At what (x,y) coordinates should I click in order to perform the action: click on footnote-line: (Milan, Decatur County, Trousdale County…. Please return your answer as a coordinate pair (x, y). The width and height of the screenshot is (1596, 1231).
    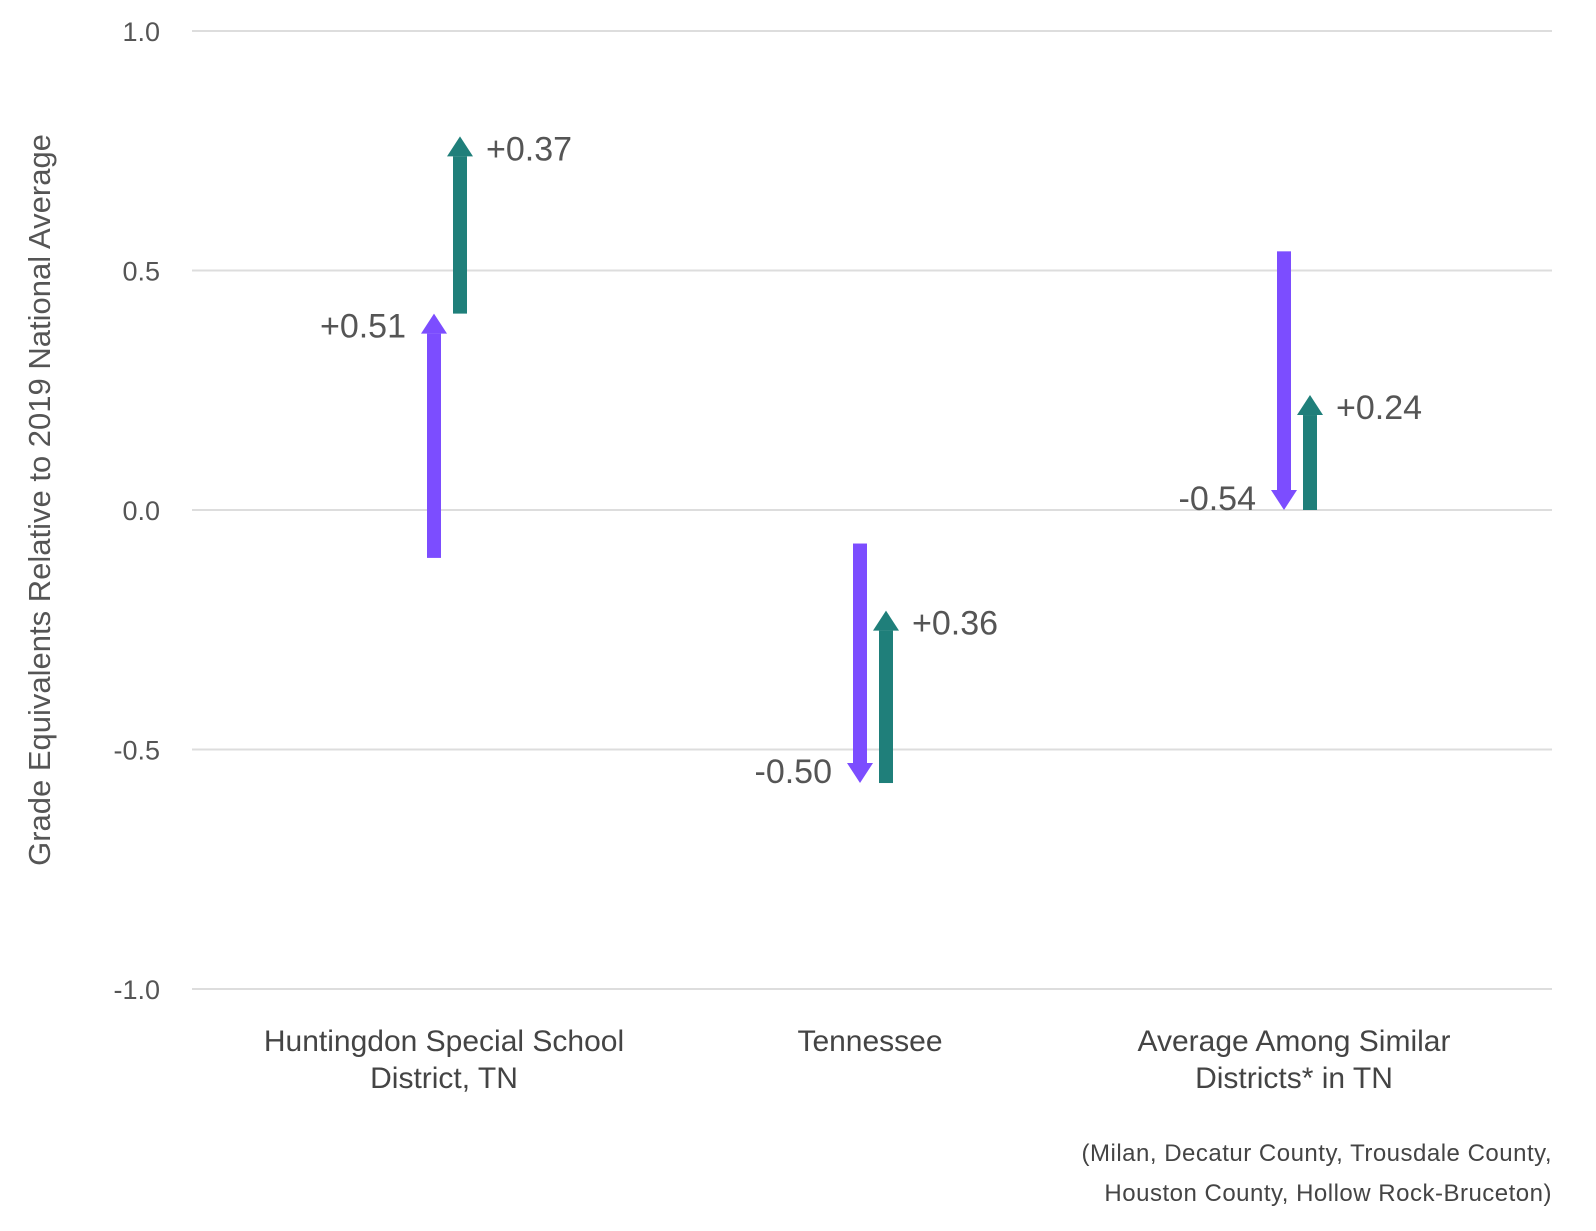
    Looking at the image, I should click on (1317, 1153).